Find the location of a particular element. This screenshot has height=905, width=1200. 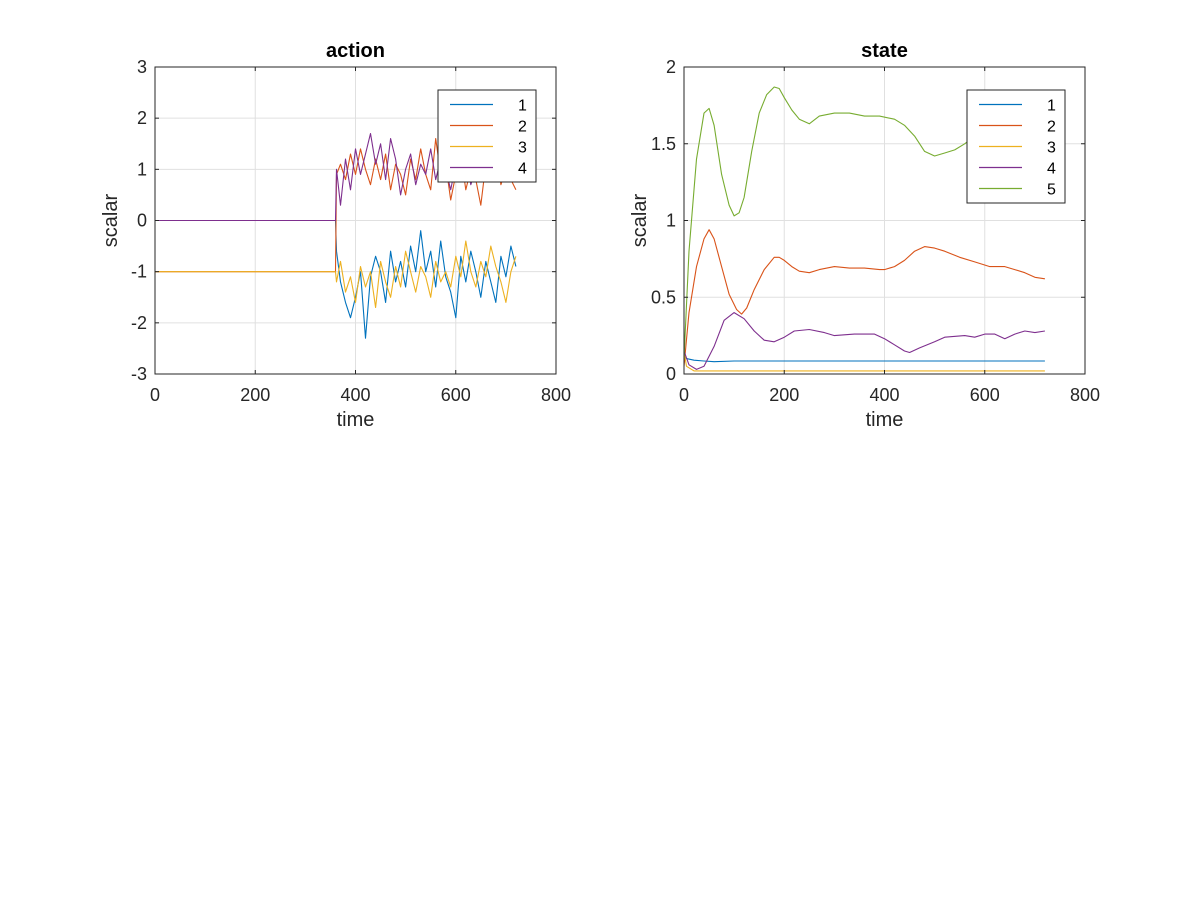

state-y-ticks: 0 0.5 1 1.5 2 is located at coordinates (868, 220).